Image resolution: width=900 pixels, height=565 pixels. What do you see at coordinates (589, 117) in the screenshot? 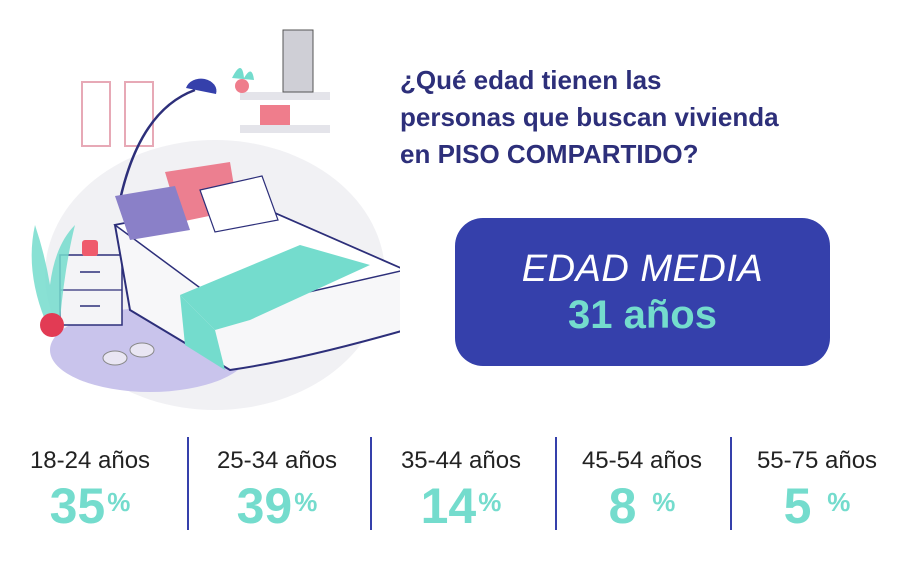
I see `question-line-2: personas que buscan vivienda` at bounding box center [589, 117].